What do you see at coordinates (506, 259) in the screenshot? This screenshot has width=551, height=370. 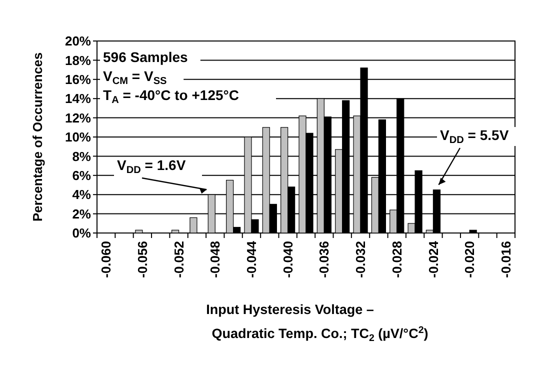 I see `x-tick-label: -0.016` at bounding box center [506, 259].